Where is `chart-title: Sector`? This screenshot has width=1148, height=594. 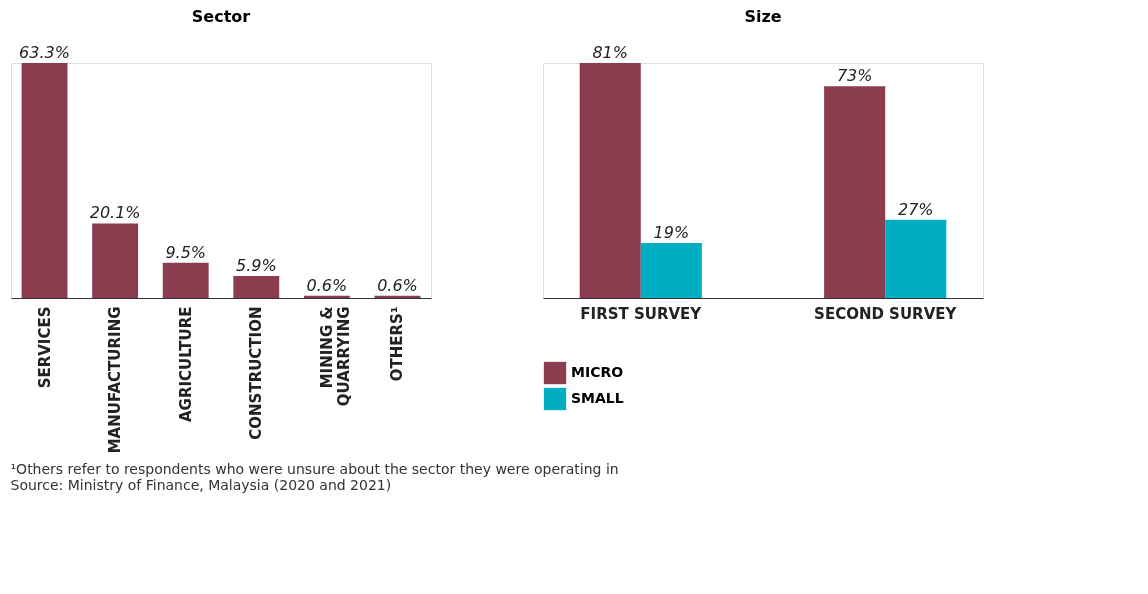
chart-title: Sector is located at coordinates (221, 16).